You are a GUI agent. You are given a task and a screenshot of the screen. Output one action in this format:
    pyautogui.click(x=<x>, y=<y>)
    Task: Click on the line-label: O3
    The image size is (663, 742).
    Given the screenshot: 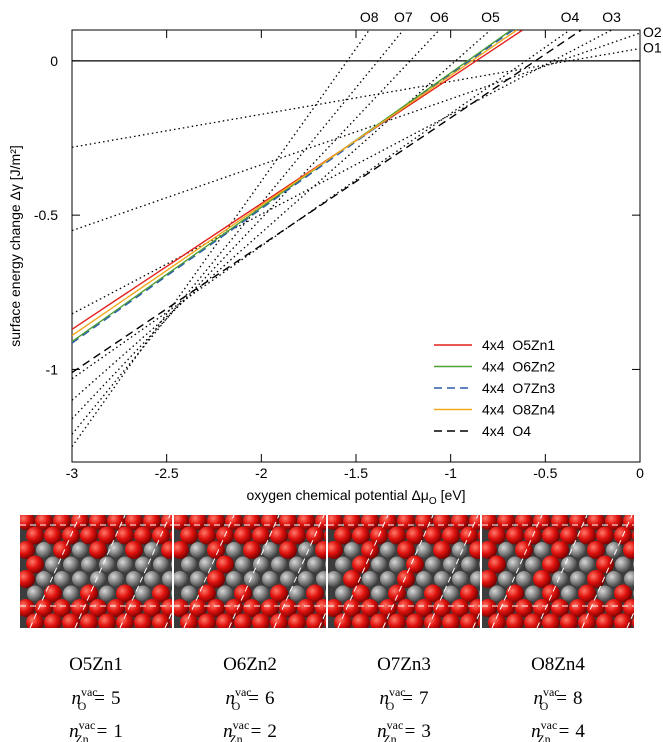 What is the action you would take?
    pyautogui.click(x=611, y=17)
    